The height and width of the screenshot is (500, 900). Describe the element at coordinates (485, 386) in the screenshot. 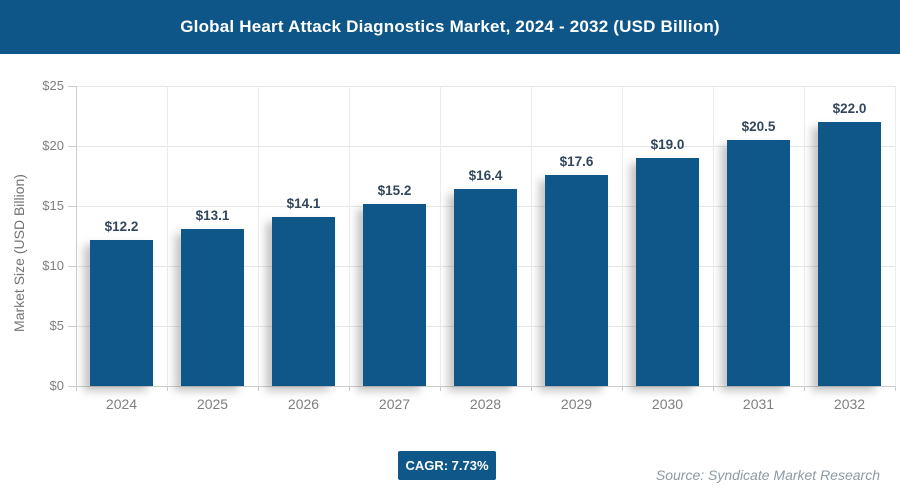

I see `x-axis-line` at that location.